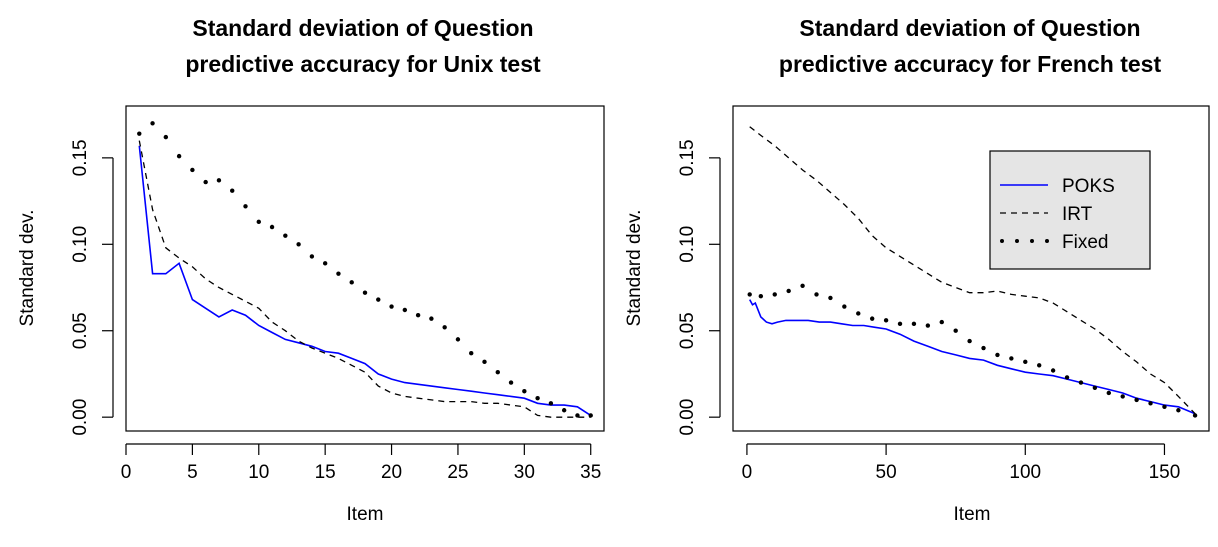 This screenshot has height=547, width=1218. I want to click on unix-x-tick-label: 15, so click(325, 472).